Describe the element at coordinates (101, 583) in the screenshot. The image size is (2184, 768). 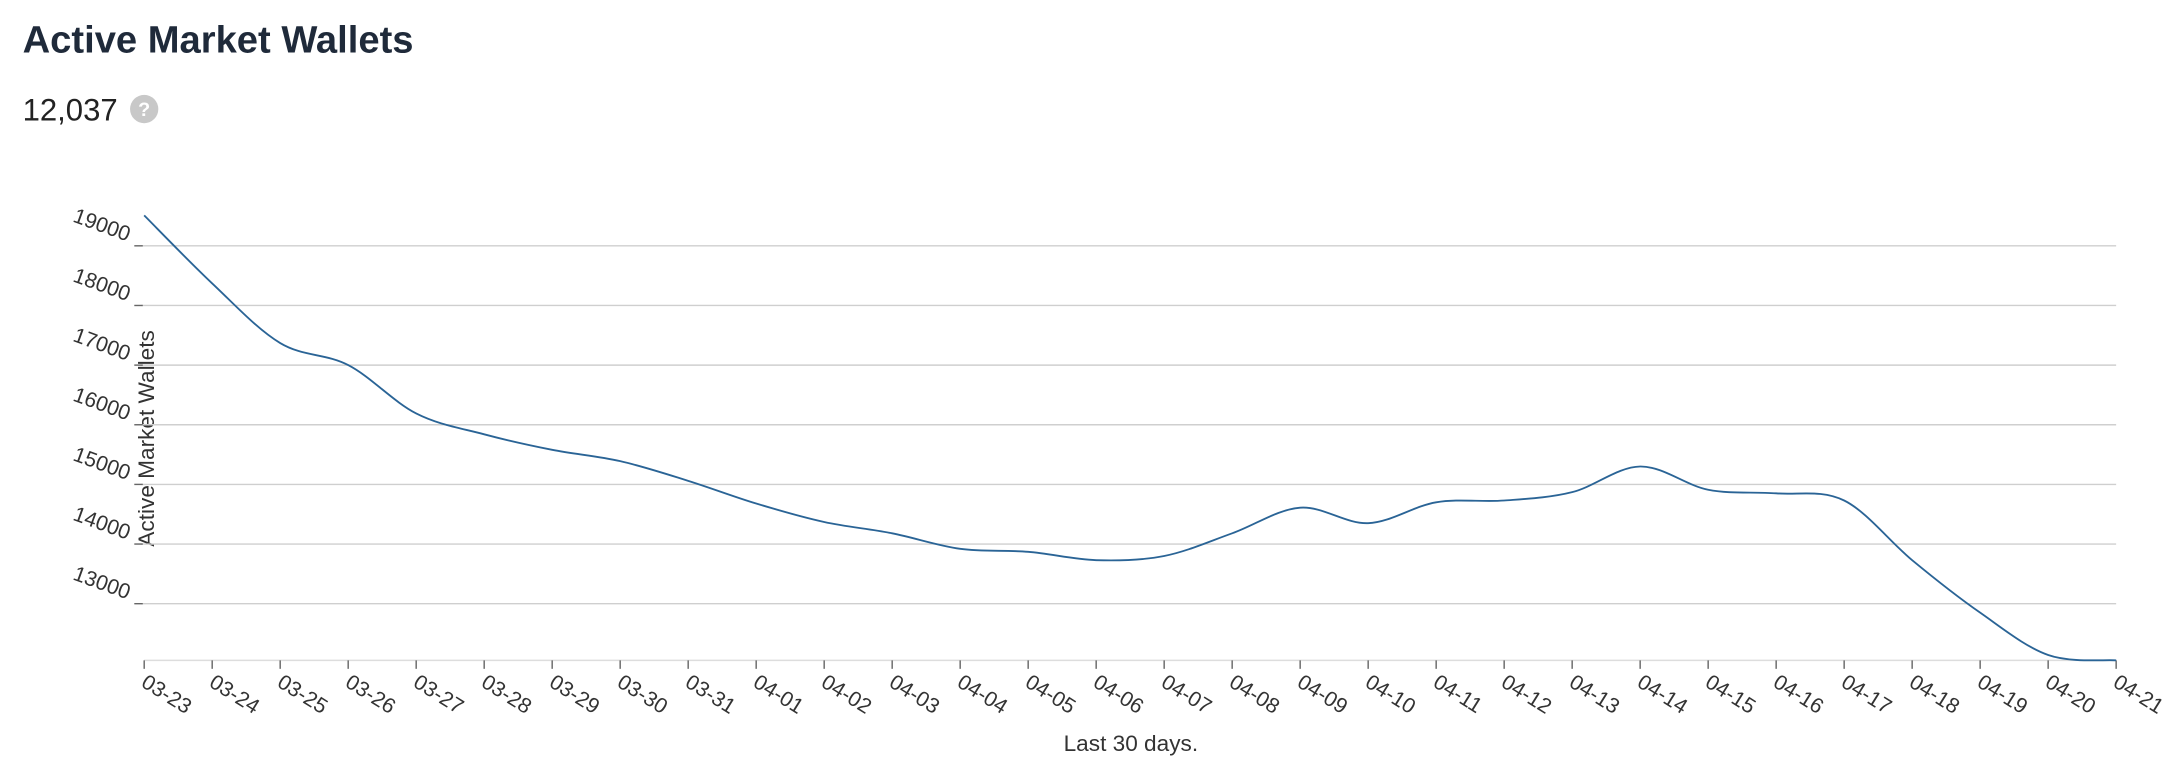
I see `y-tick-label: 13000` at that location.